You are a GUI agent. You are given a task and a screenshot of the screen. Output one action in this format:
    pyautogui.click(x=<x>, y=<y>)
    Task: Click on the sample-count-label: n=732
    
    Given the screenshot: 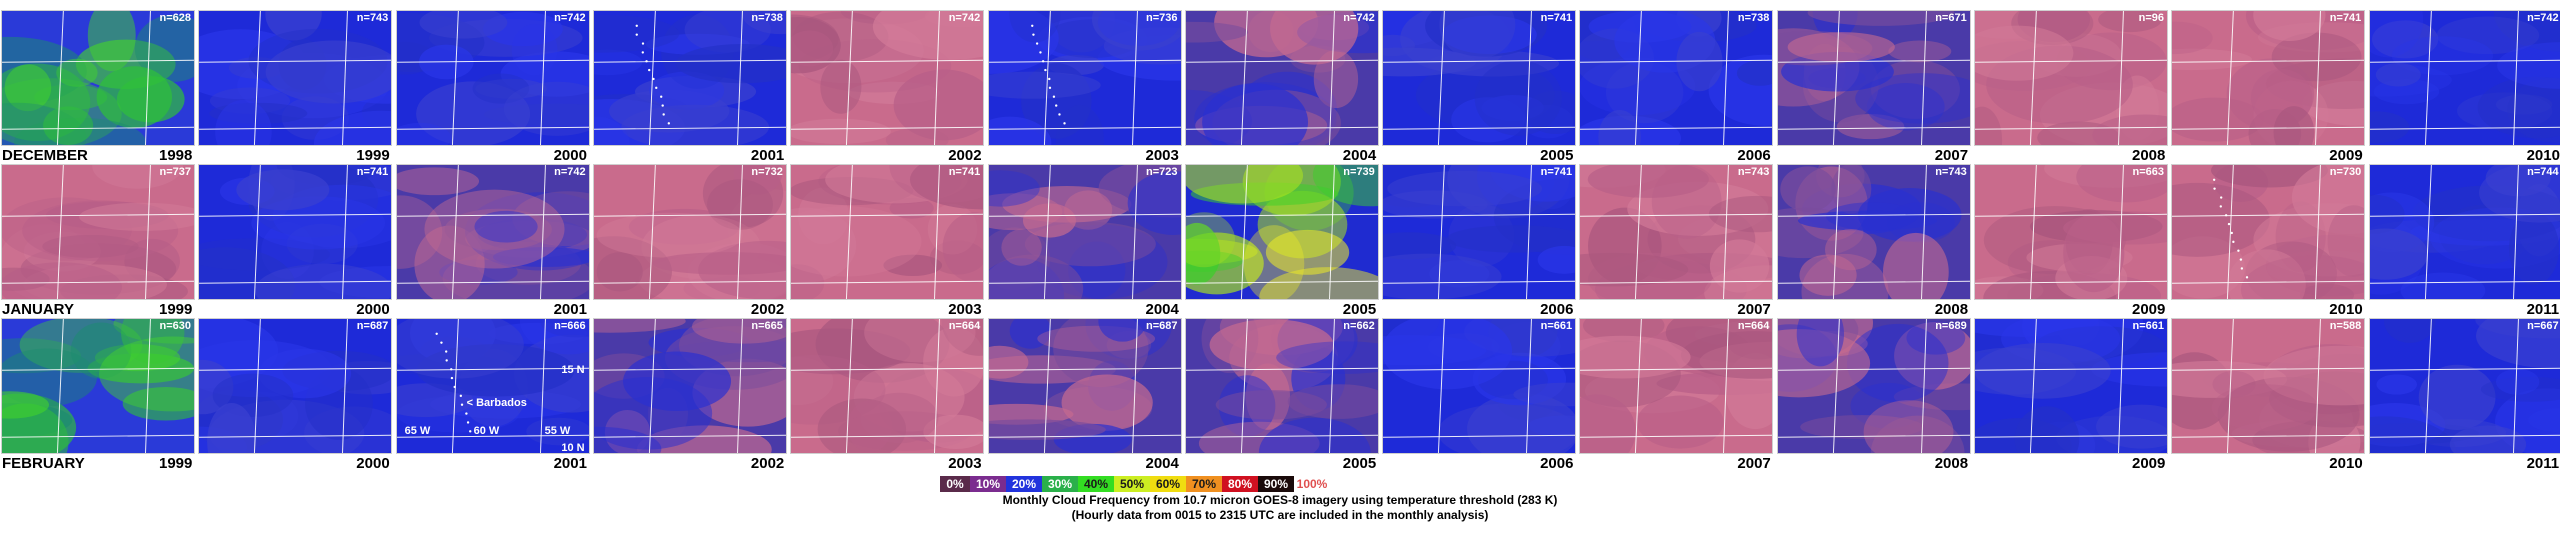 What is the action you would take?
    pyautogui.click(x=767, y=172)
    